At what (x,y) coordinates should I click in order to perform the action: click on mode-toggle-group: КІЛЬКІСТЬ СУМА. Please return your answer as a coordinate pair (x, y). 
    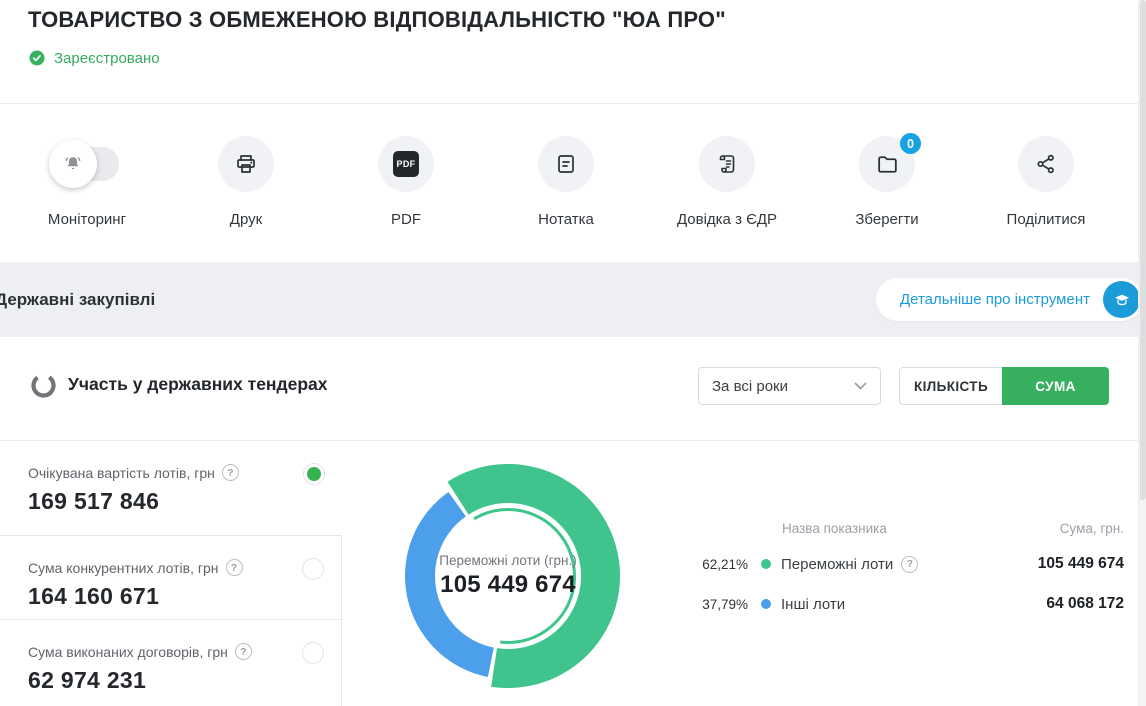
    Looking at the image, I should click on (1004, 386).